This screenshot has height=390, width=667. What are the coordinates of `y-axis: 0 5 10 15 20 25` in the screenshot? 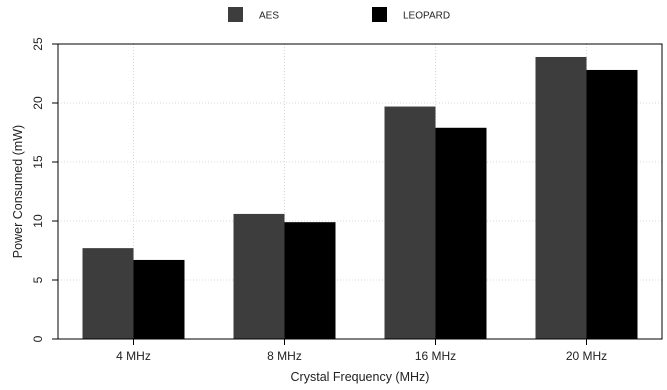 It's located at (44, 189).